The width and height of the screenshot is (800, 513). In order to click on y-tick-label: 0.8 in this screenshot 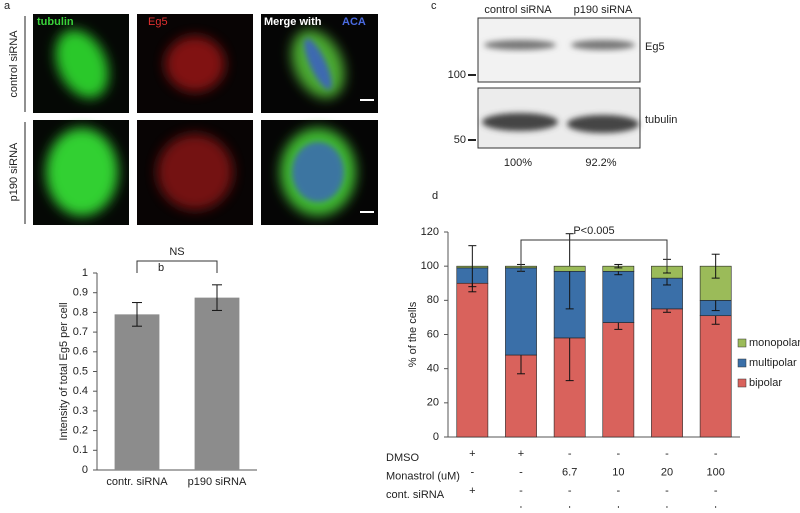, I will do `click(80, 312)`.